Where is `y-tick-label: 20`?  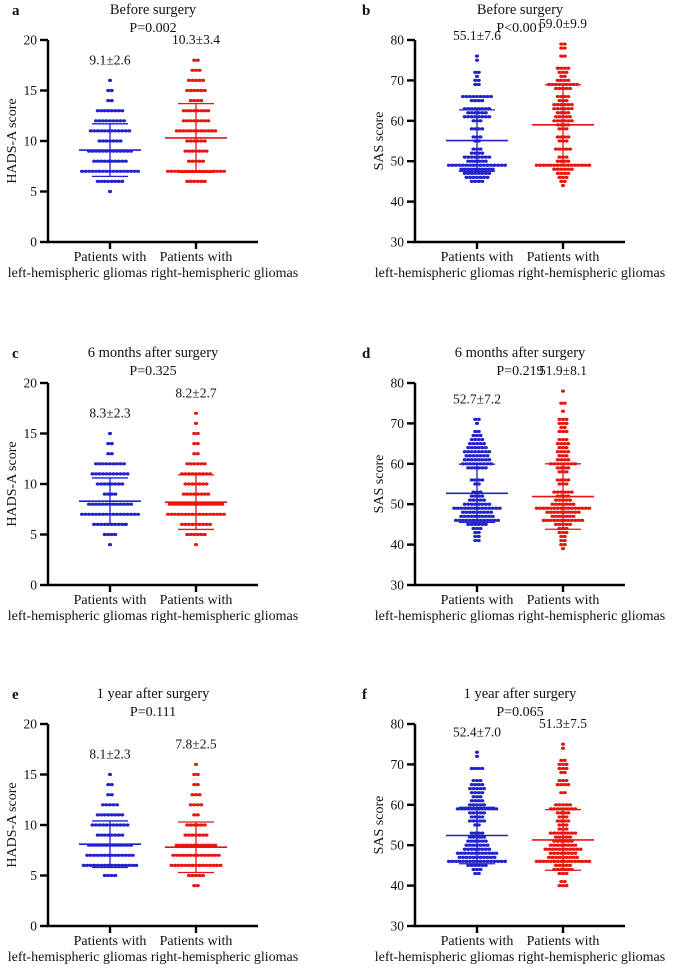 y-tick-label: 20 is located at coordinates (31, 724).